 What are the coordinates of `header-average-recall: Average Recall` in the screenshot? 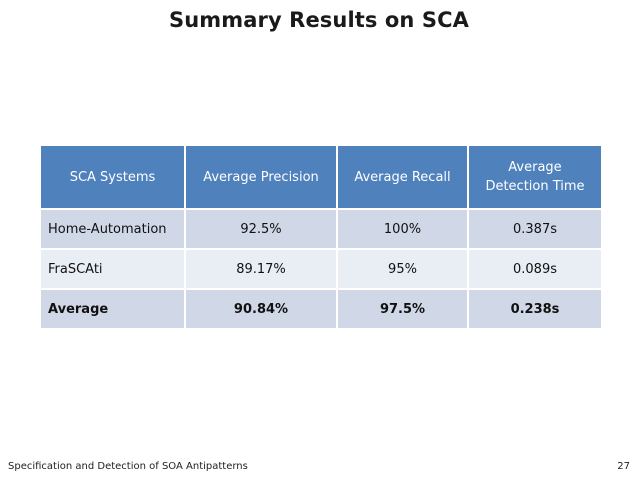 It's located at (402, 178).